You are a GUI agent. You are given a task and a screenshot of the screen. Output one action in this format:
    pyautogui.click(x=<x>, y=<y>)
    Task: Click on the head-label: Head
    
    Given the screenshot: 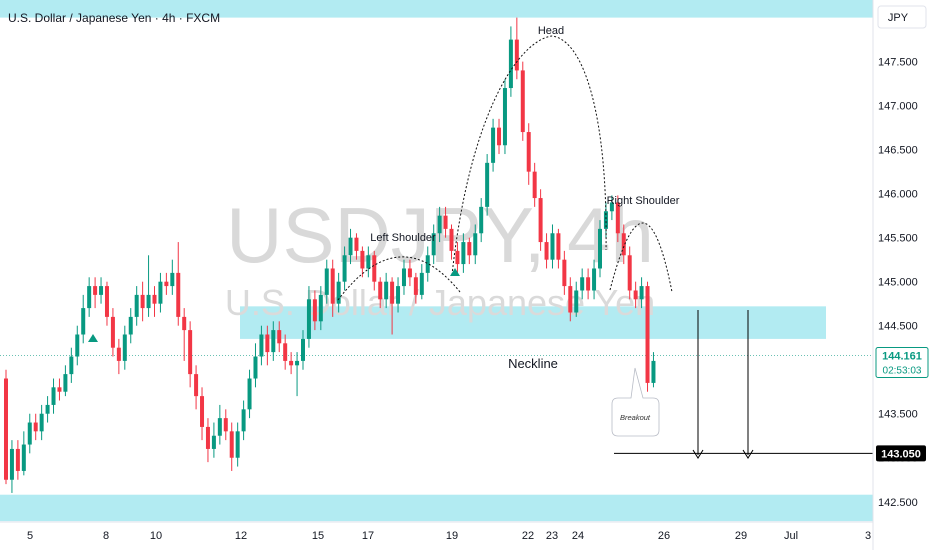 What is the action you would take?
    pyautogui.click(x=551, y=31)
    